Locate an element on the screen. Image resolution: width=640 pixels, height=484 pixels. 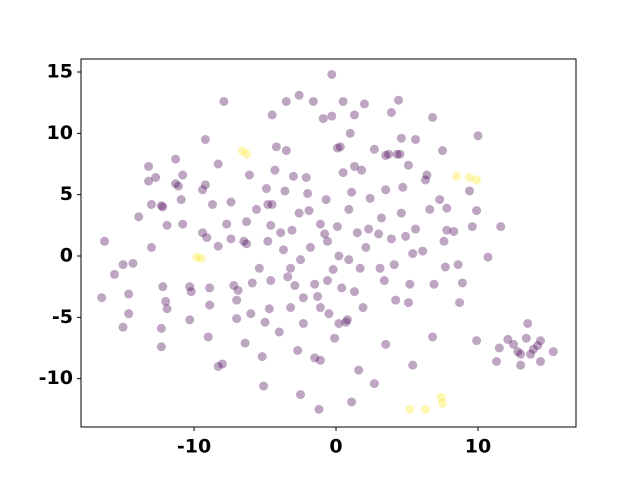
x-tick-label: 0 is located at coordinates (335, 447).